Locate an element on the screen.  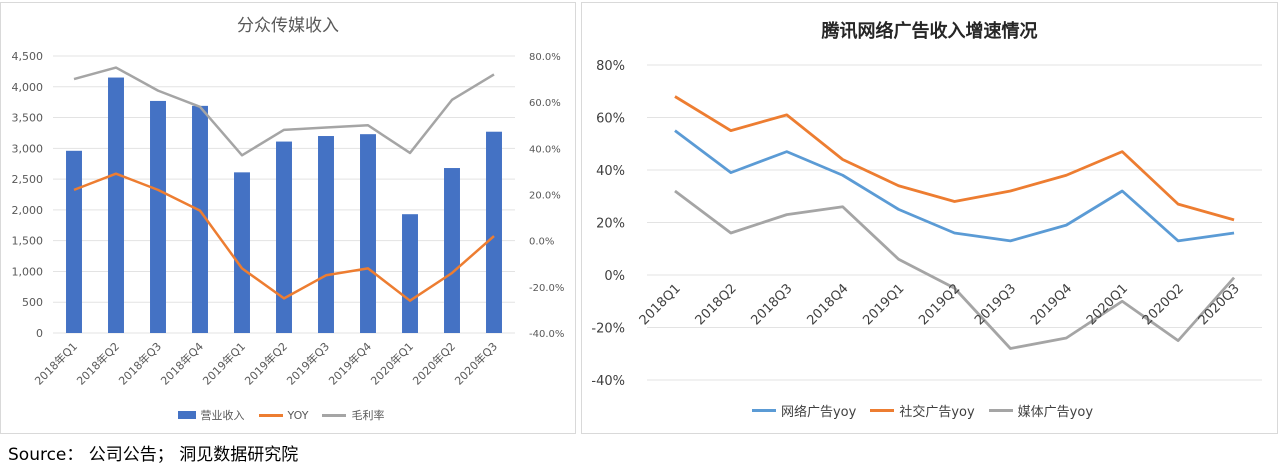
left-x-tick-label: 2019年Q3 is located at coordinates (308, 363).